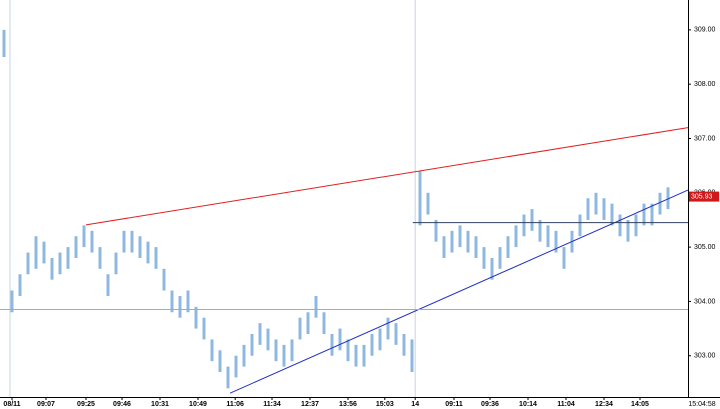 The image size is (720, 409). What do you see at coordinates (454, 404) in the screenshot?
I see `x-tick-label: 09:11` at bounding box center [454, 404].